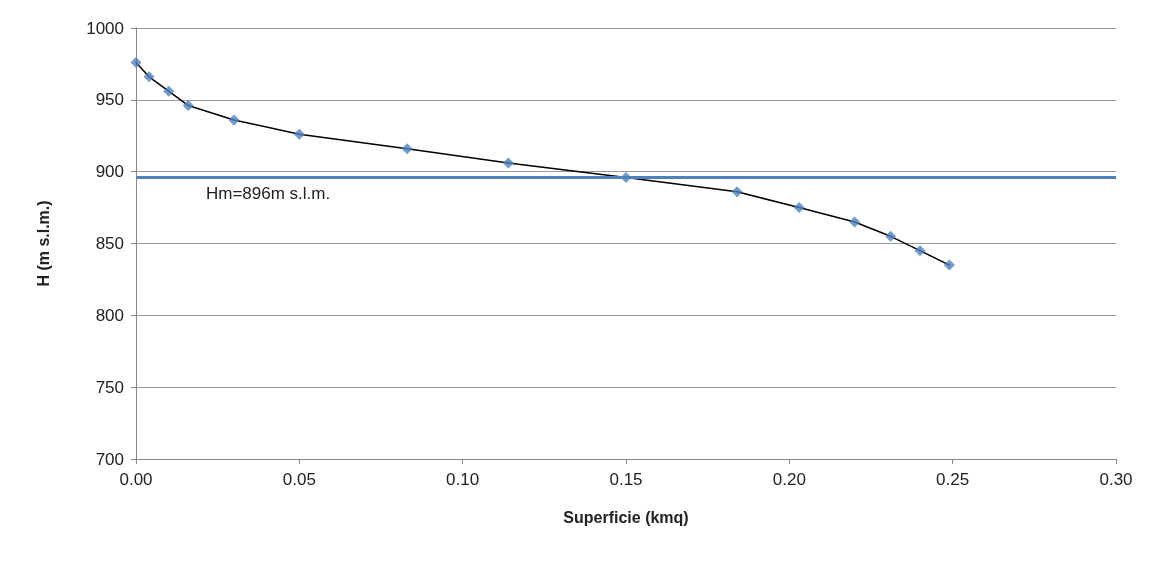 The width and height of the screenshot is (1152, 564). Describe the element at coordinates (109, 315) in the screenshot. I see `y-tick-label: 800` at that location.